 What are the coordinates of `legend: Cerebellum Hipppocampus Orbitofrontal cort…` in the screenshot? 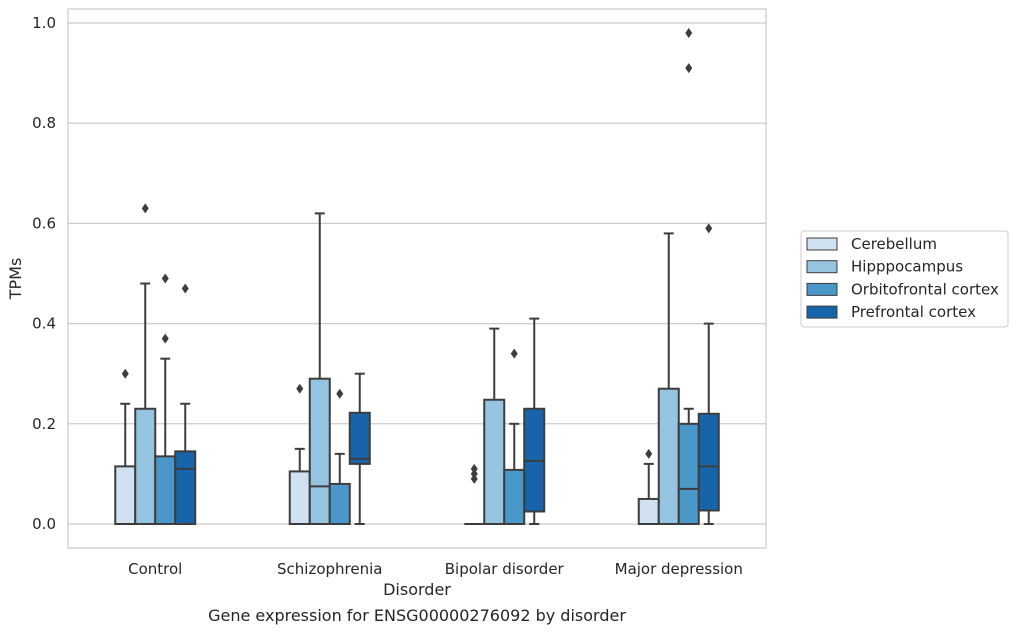 It's located at (904, 279).